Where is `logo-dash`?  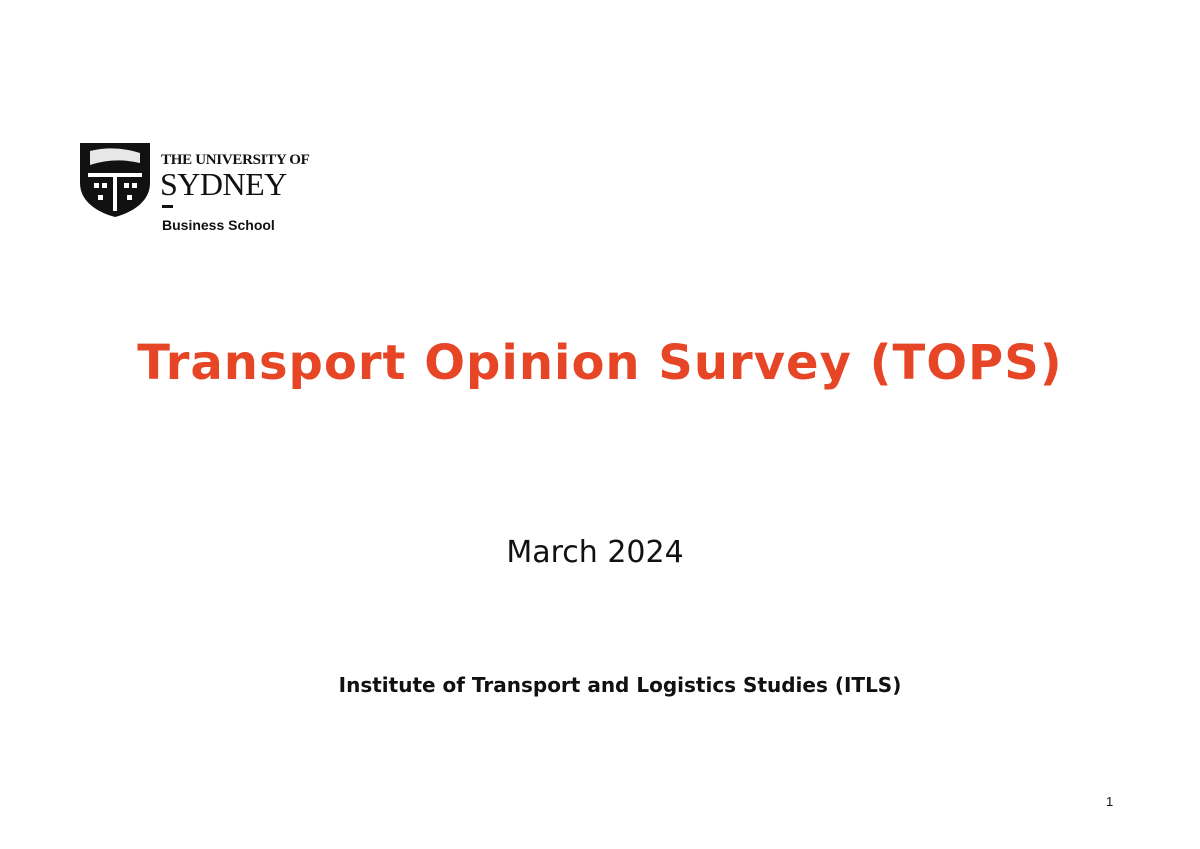
logo-dash is located at coordinates (167, 206).